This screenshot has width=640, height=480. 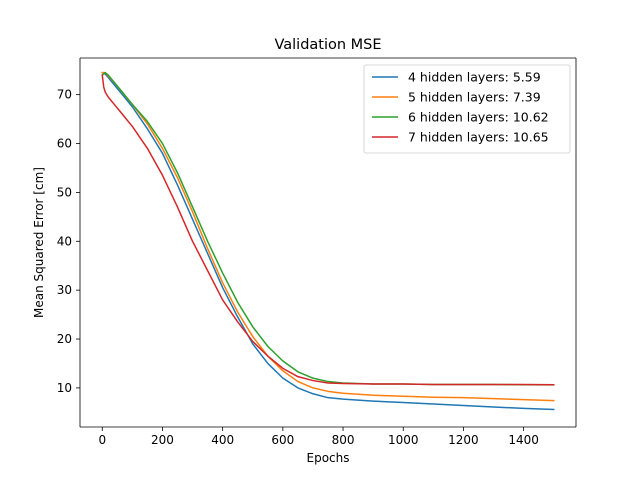 What do you see at coordinates (474, 77) in the screenshot?
I see `legend-label-1: 4 hidden layers: 5.59` at bounding box center [474, 77].